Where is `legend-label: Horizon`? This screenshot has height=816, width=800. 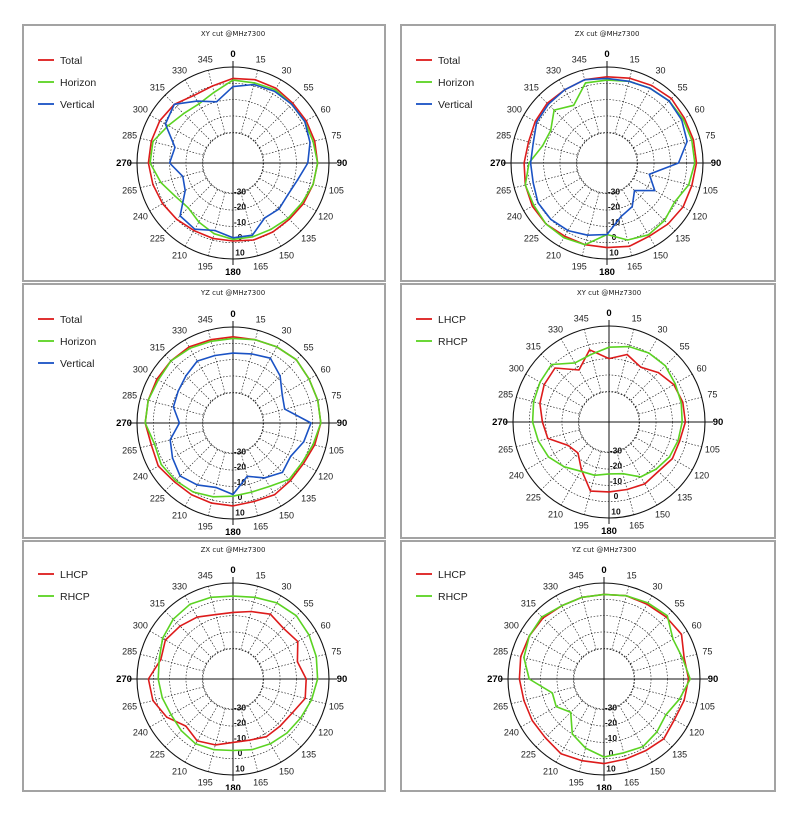
legend-label: Horizon is located at coordinates (78, 342).